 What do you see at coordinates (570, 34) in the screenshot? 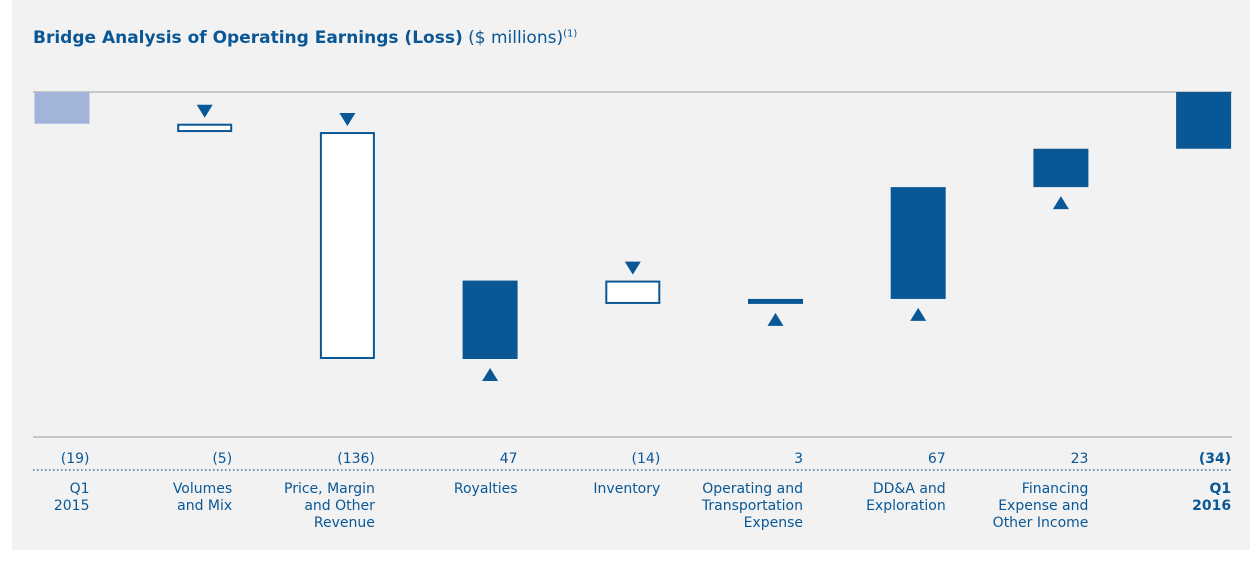
I see `note-marker: (1)` at bounding box center [570, 34].